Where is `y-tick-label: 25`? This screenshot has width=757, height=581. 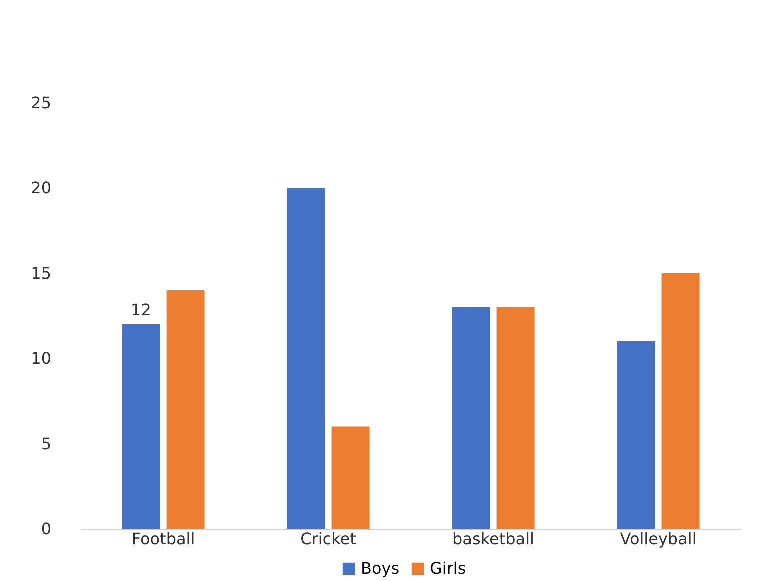
y-tick-label: 25 is located at coordinates (41, 103).